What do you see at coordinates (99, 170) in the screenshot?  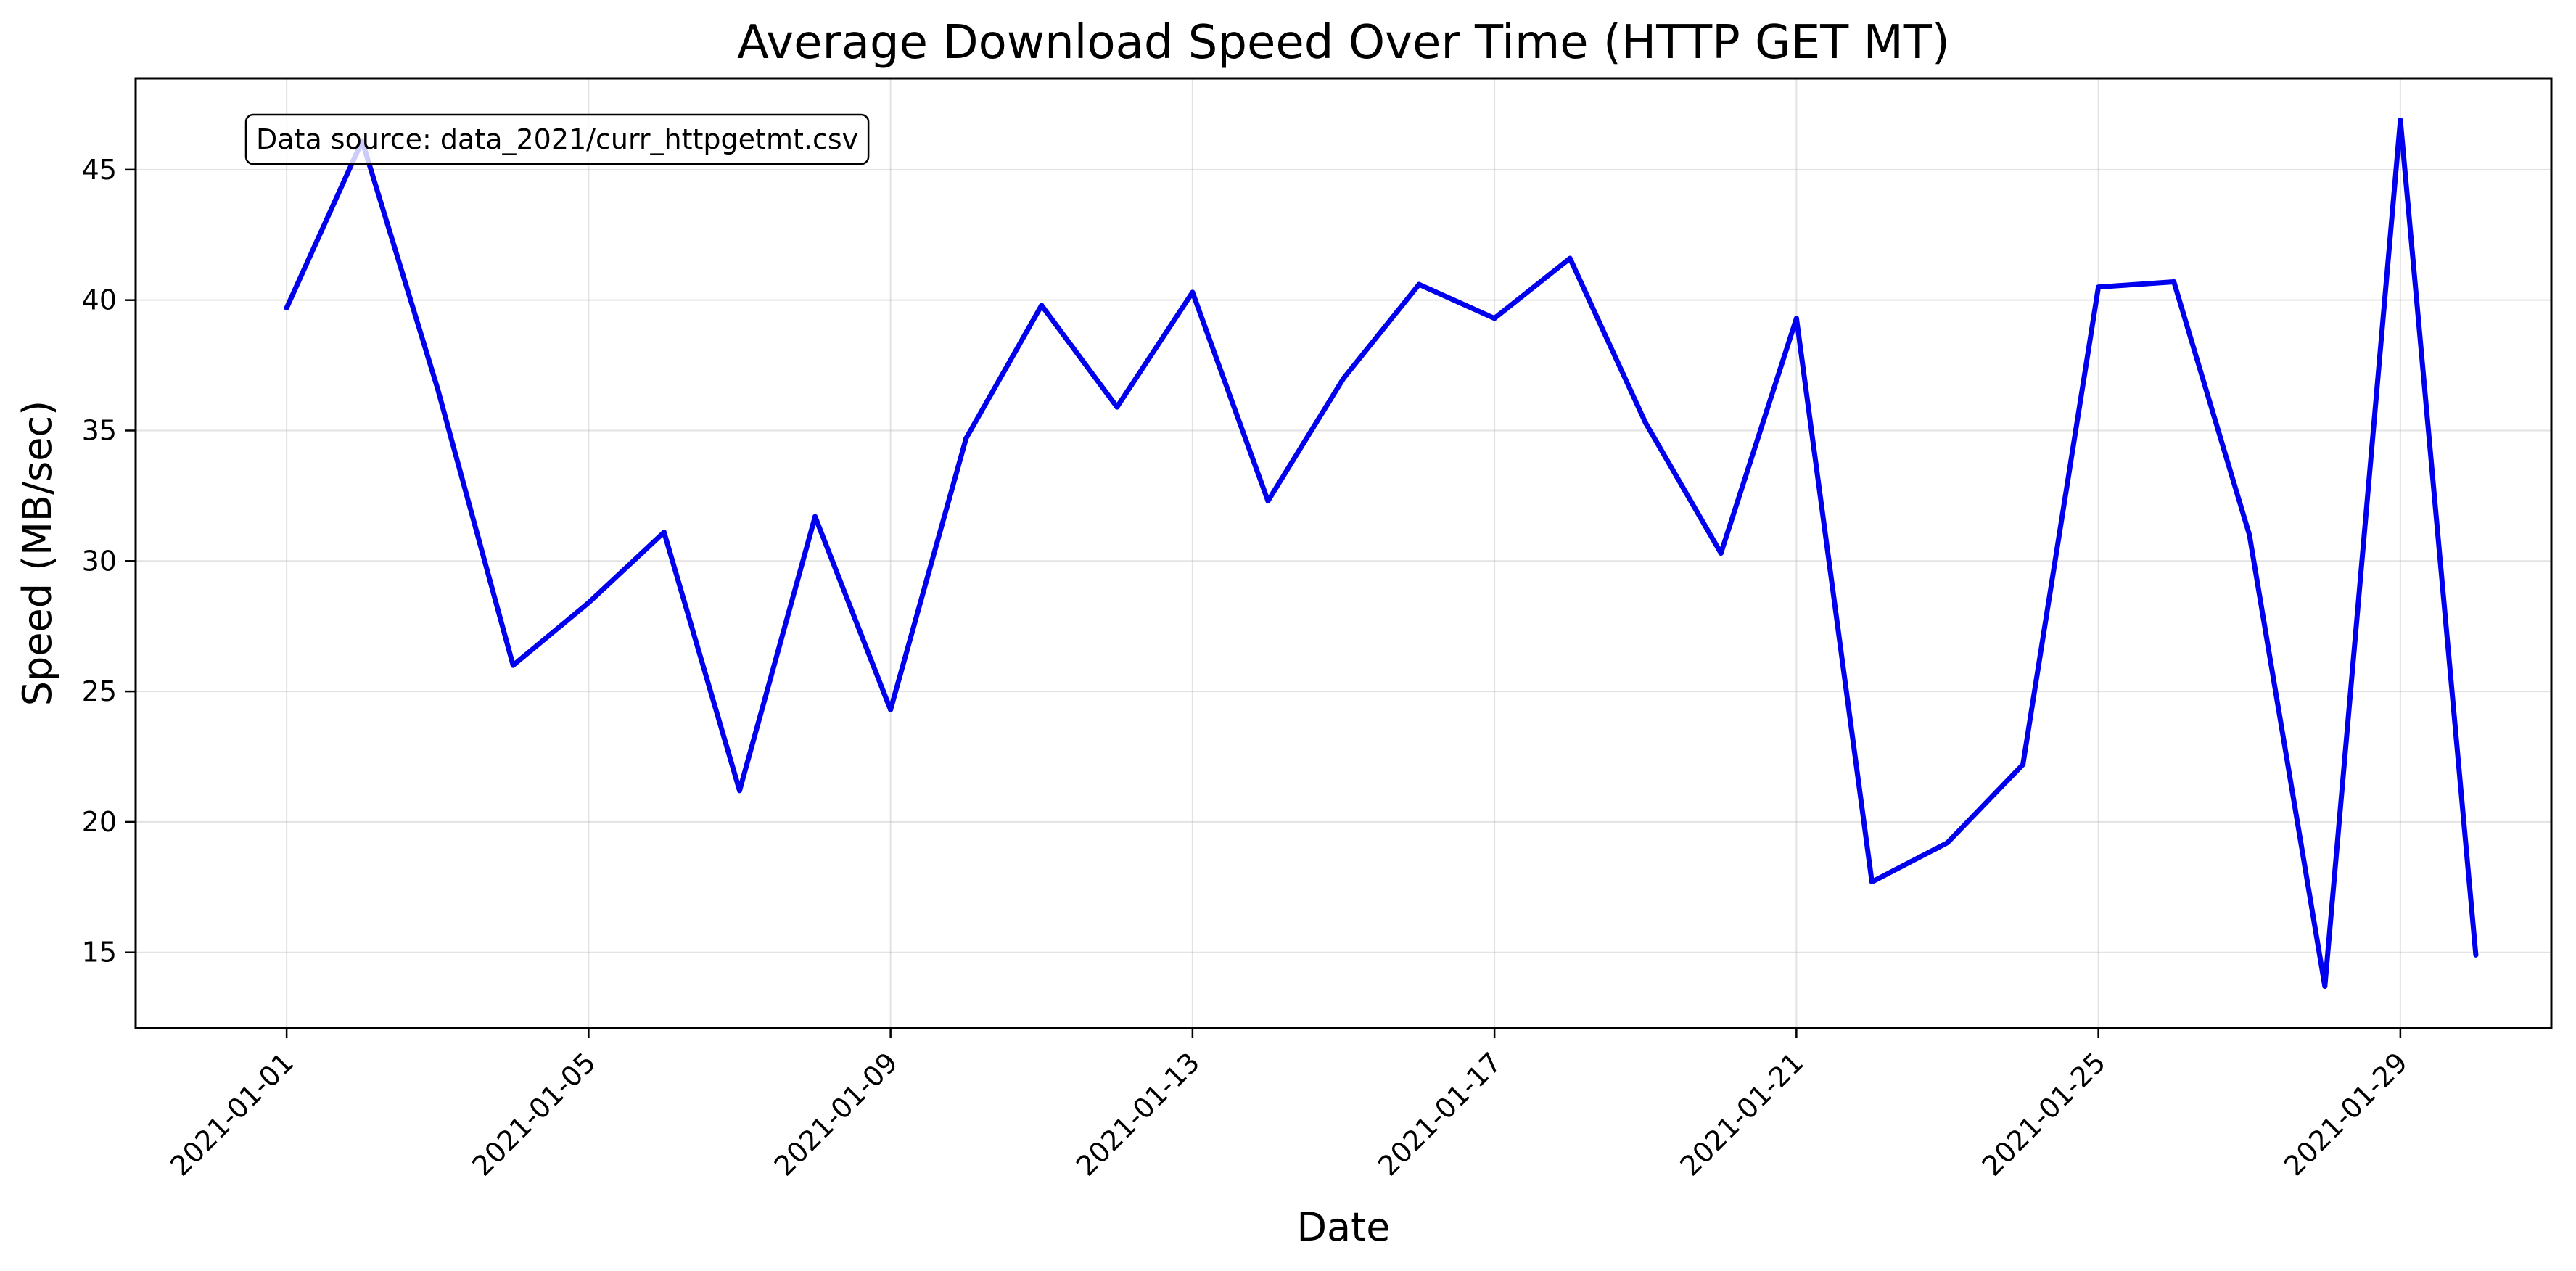 I see `y-tick-label: 45` at bounding box center [99, 170].